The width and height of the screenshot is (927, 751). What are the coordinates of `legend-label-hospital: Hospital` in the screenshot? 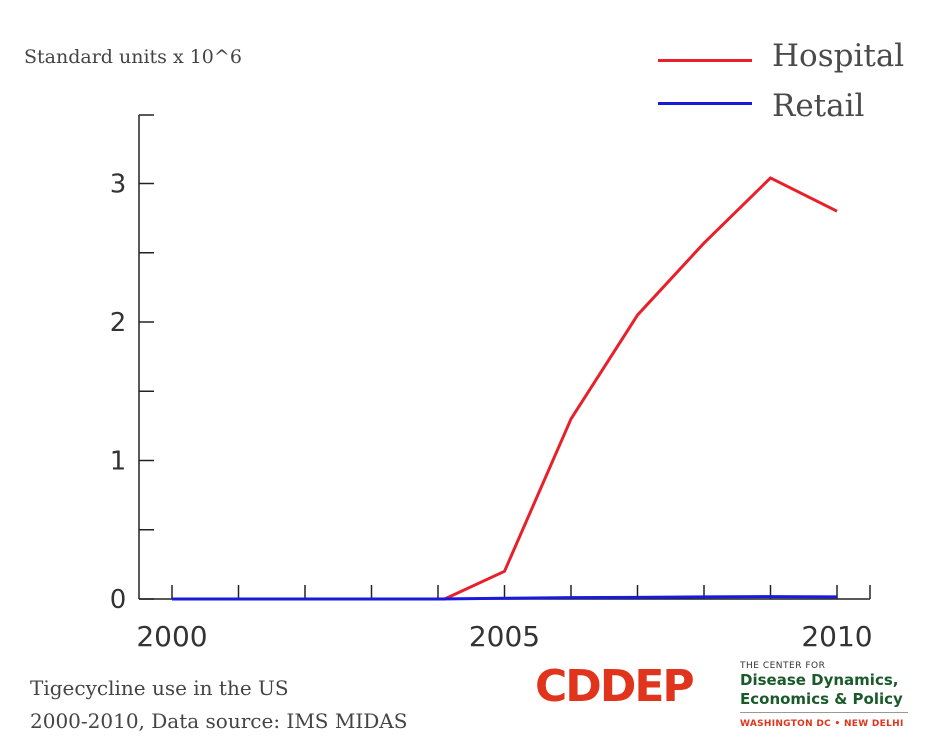 It's located at (838, 56).